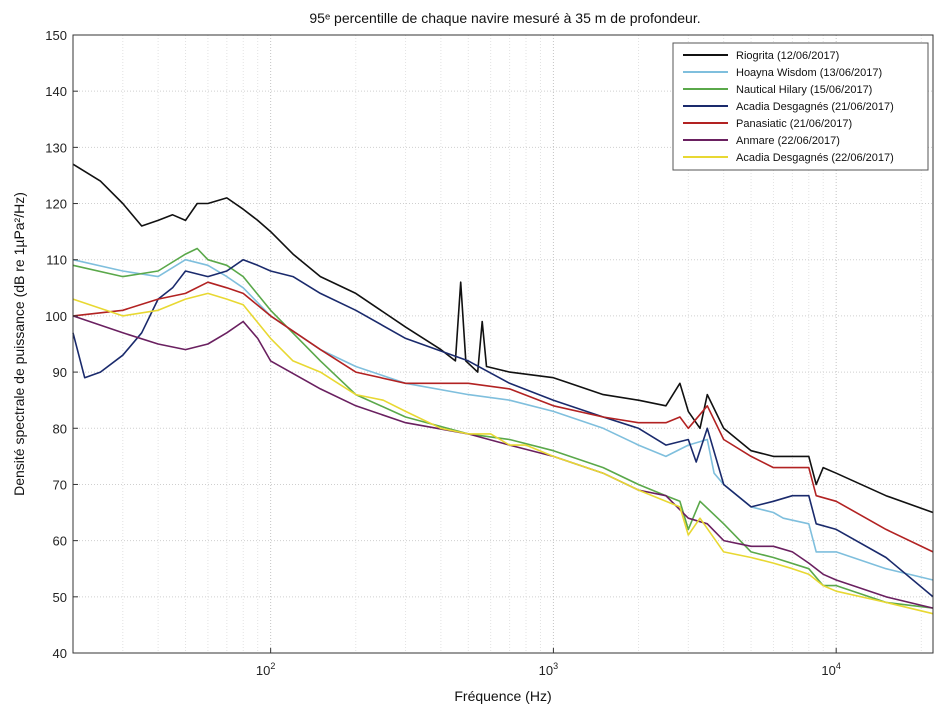 This screenshot has height=709, width=934. What do you see at coordinates (788, 141) in the screenshot?
I see `legend-entry: Anmare (22/06/2017)` at bounding box center [788, 141].